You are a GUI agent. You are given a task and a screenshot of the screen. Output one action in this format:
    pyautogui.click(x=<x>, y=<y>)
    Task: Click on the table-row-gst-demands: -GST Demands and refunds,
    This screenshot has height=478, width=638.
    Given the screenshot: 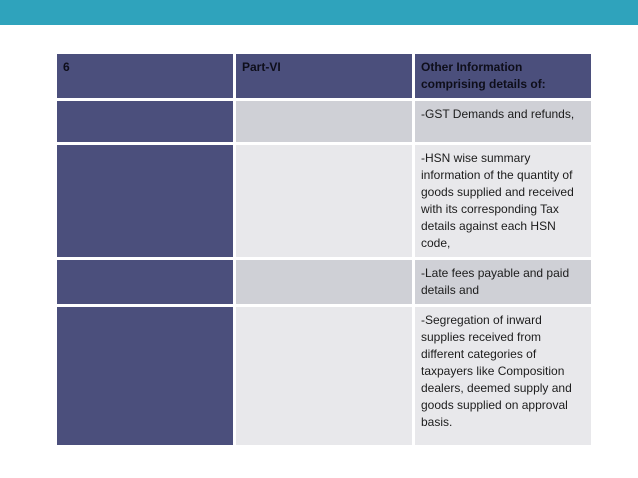 What is the action you would take?
    pyautogui.click(x=324, y=121)
    